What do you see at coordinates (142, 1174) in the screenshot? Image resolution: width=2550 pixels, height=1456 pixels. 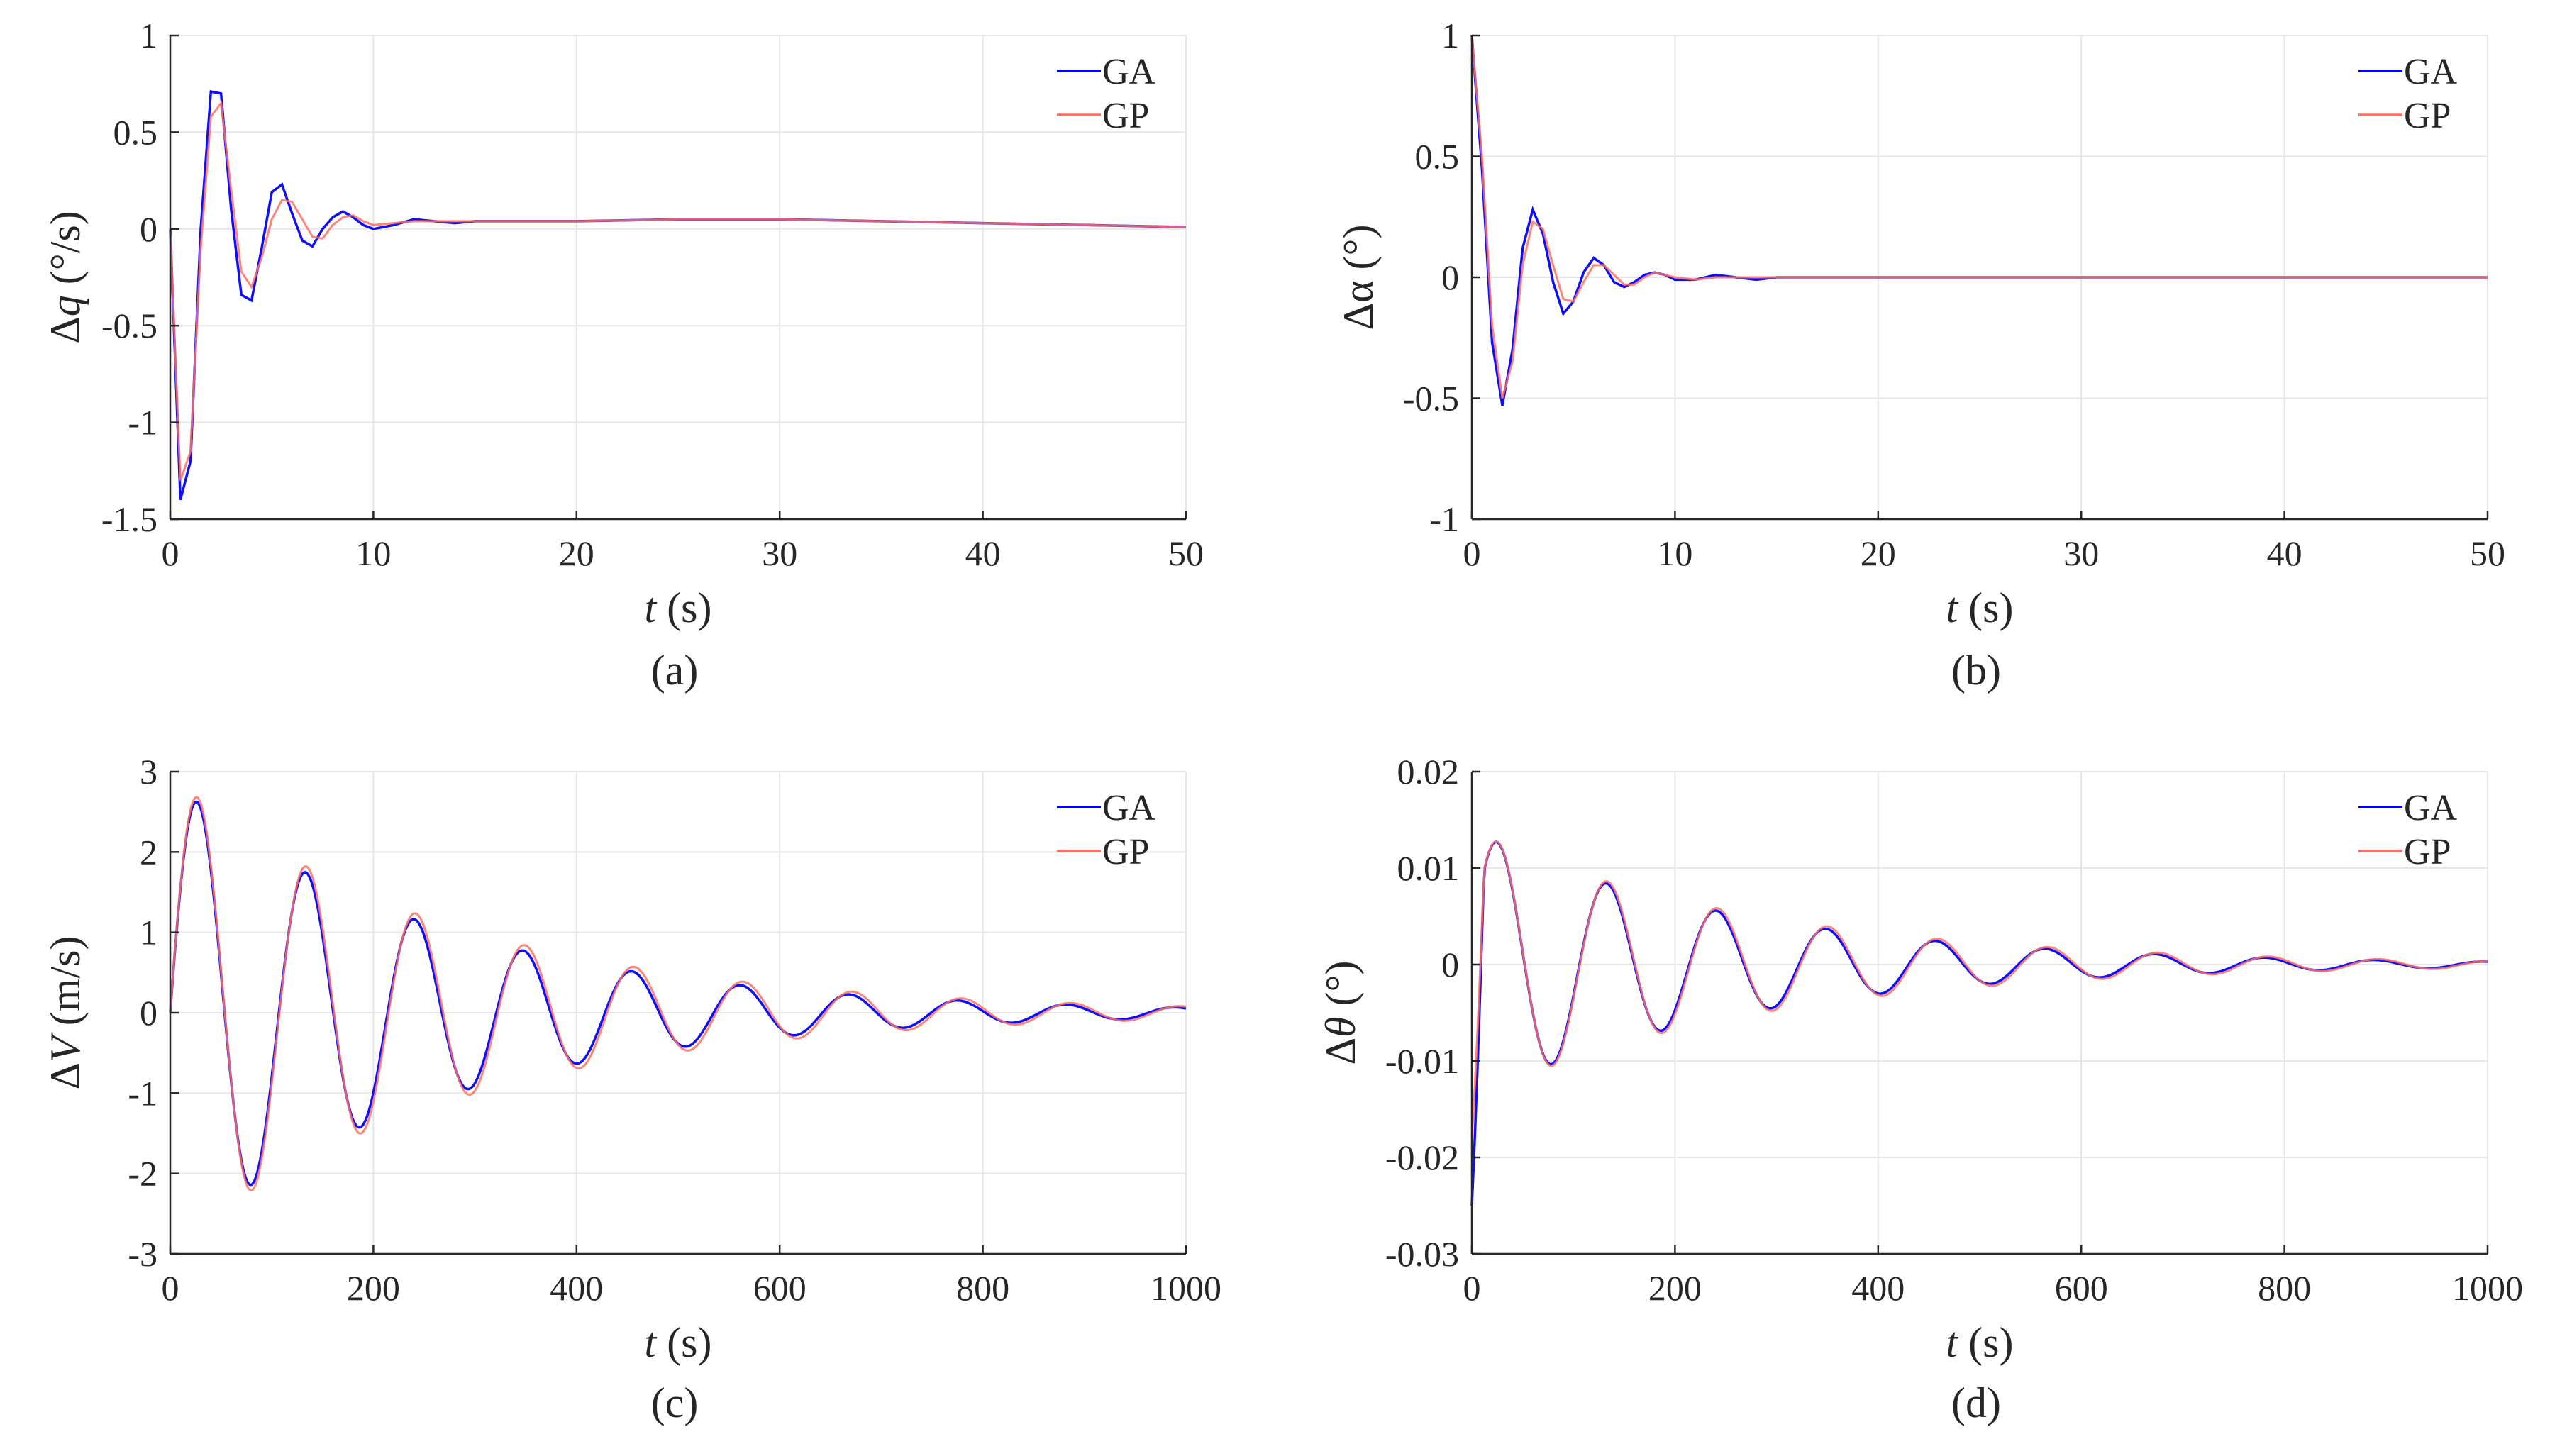 I see `y-tick-label: -2` at bounding box center [142, 1174].